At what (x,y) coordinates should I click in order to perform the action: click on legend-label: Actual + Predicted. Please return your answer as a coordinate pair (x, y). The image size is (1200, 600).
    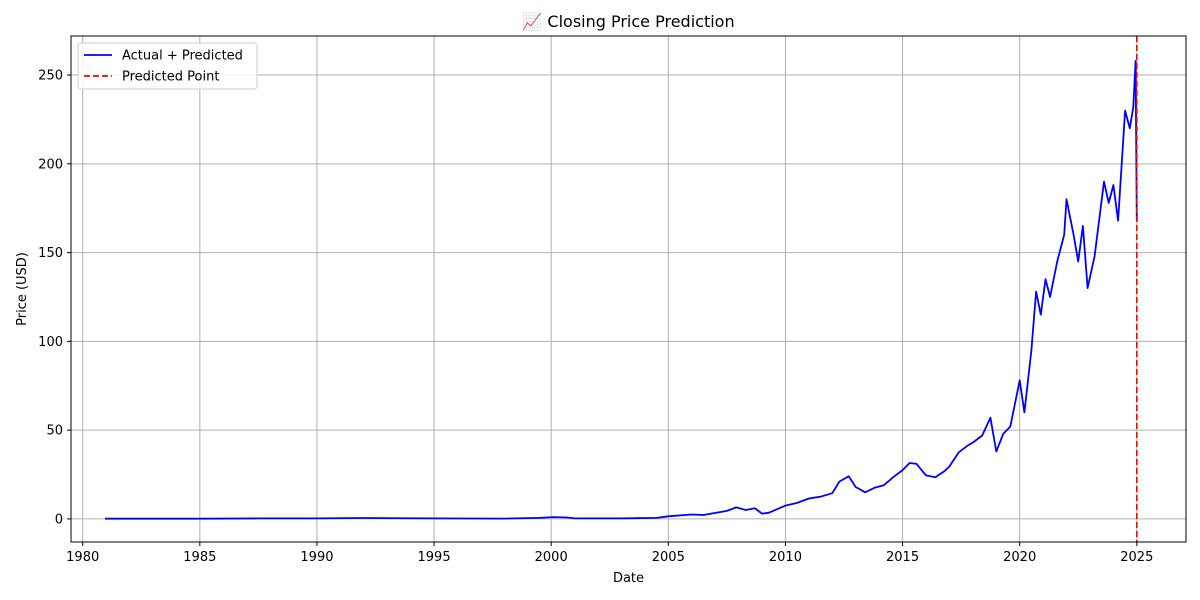
    Looking at the image, I should click on (182, 56).